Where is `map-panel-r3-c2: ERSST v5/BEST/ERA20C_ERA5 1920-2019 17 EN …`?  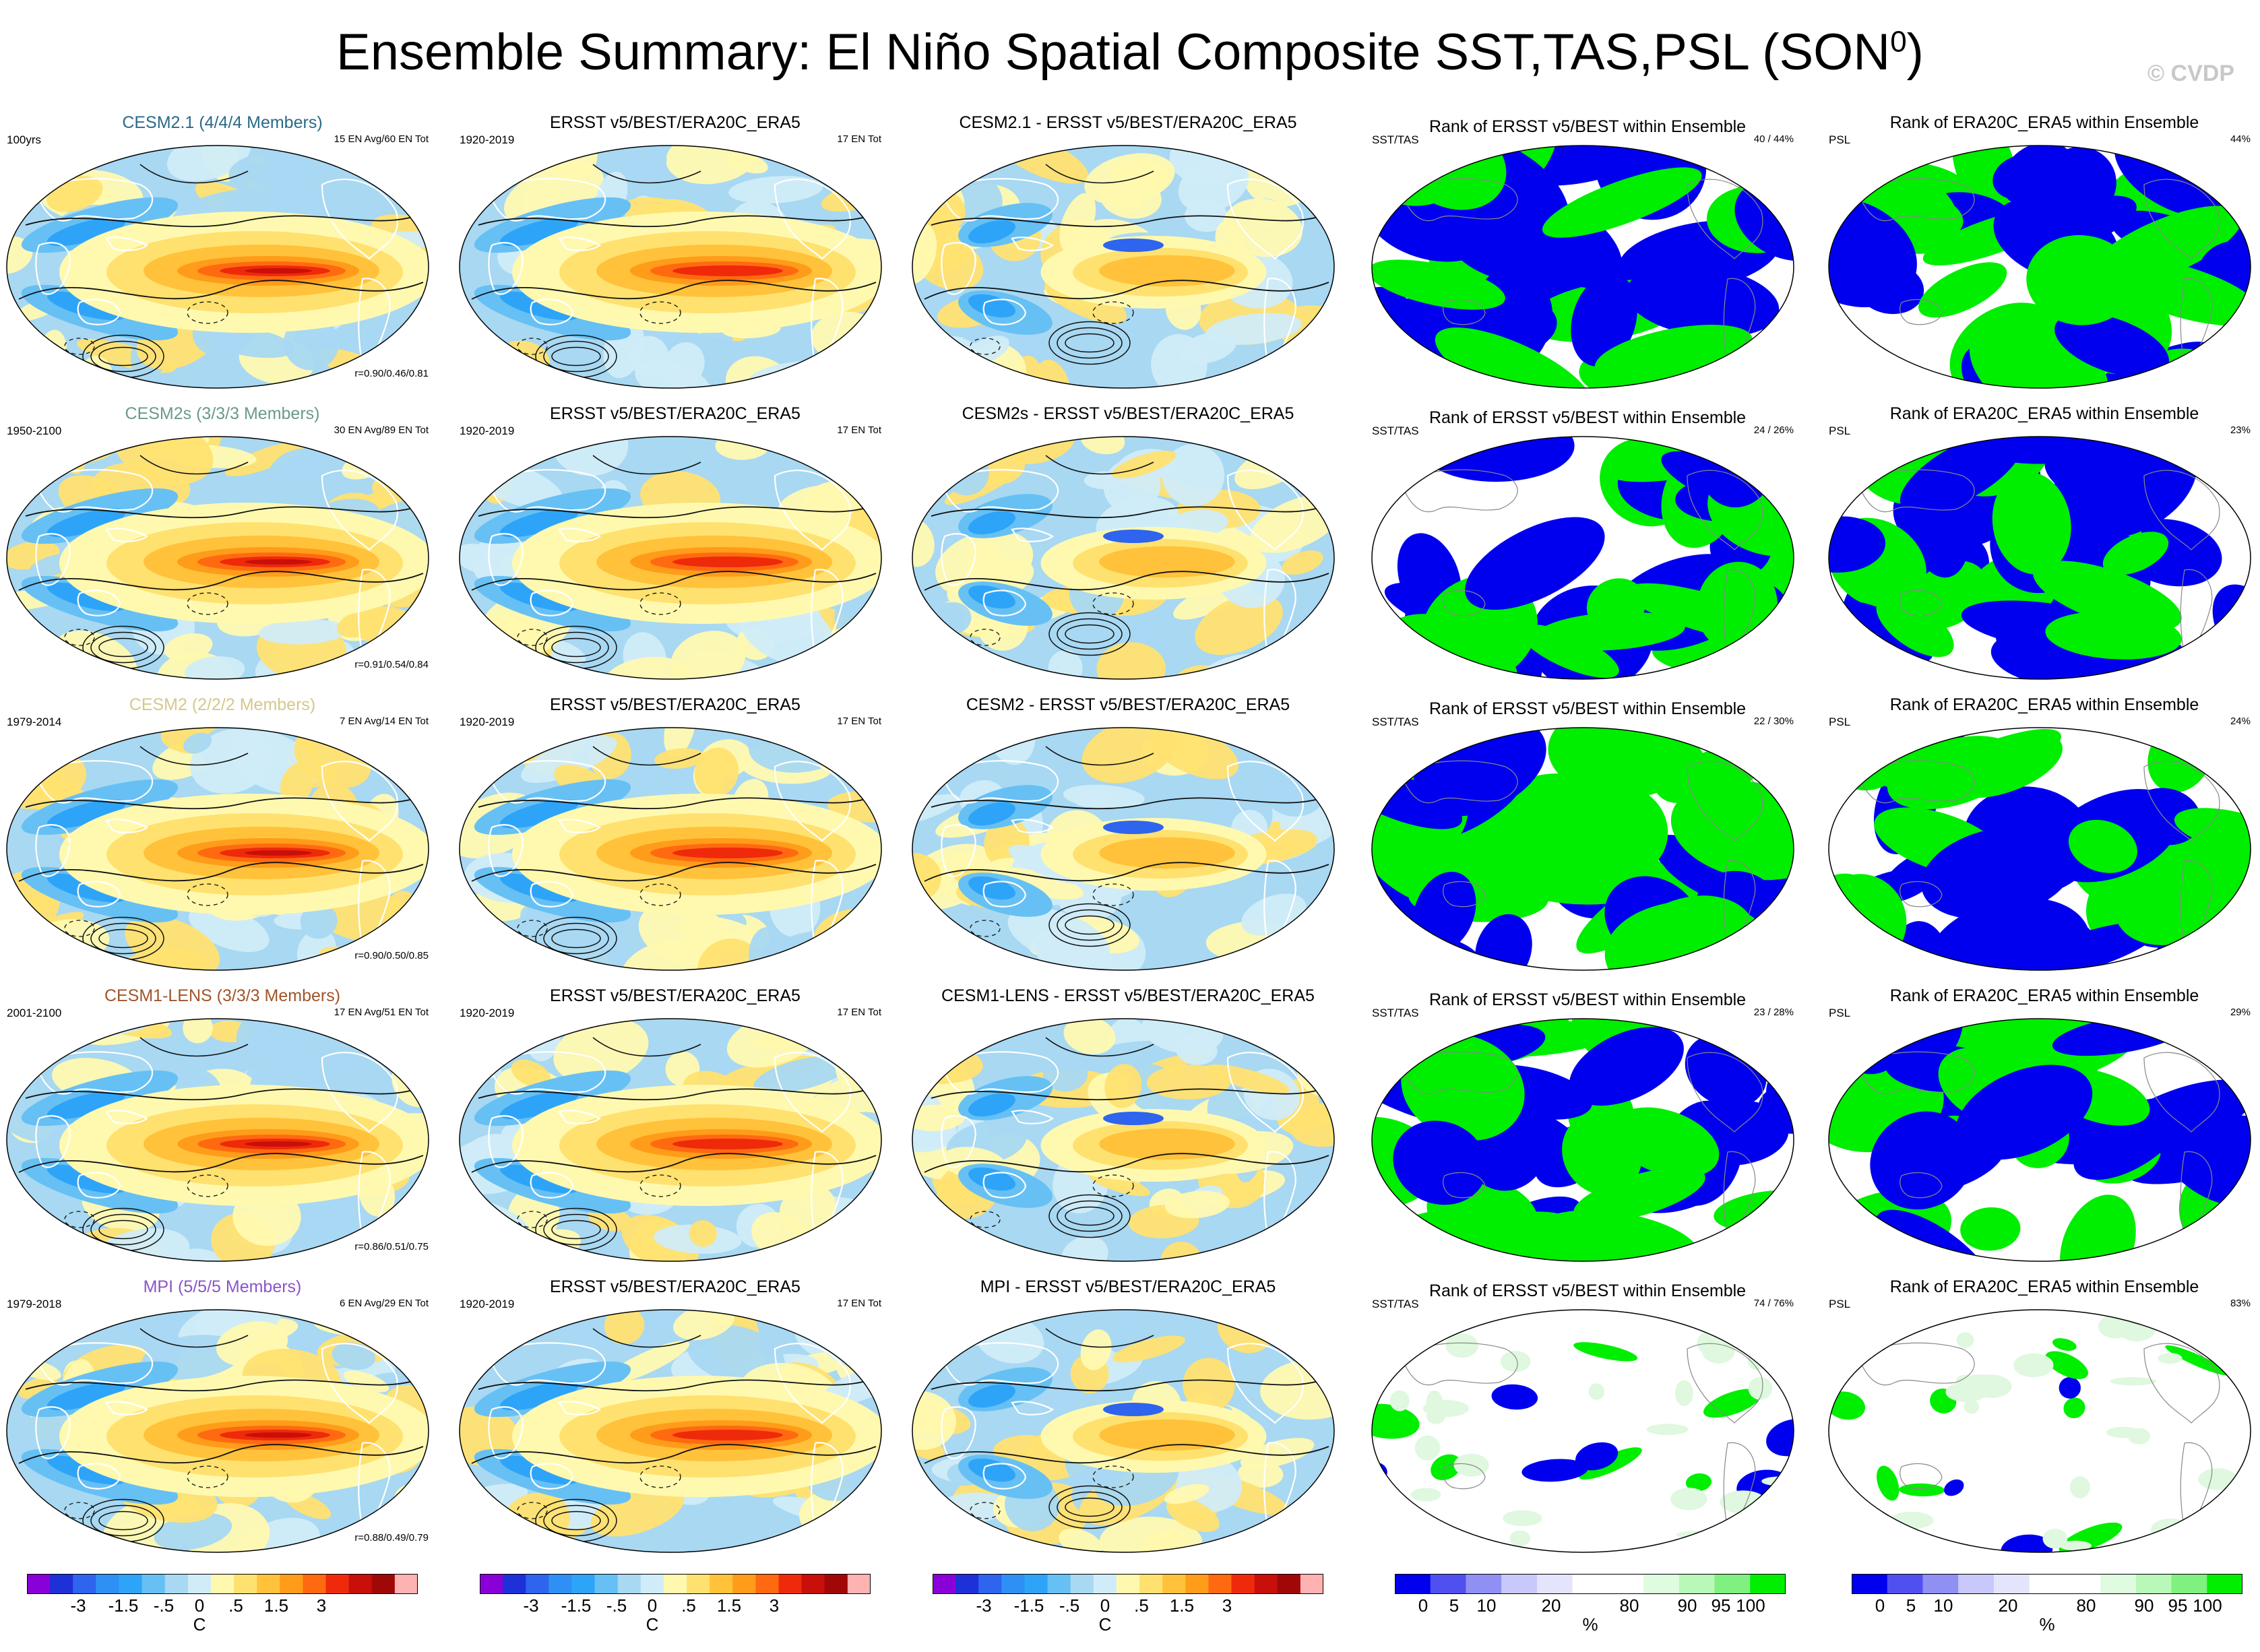
map-panel-r3-c2: ERSST v5/BEST/ERA20C_ERA5 1920-2019 17 EN … is located at coordinates (675, 843).